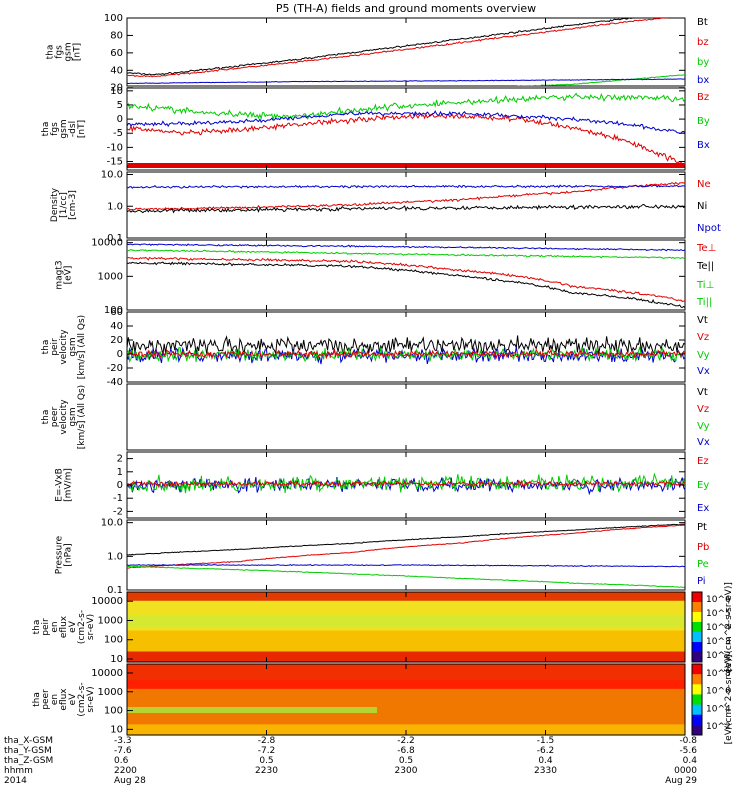  Describe the element at coordinates (702, 22) in the screenshot. I see `legend-entry: Bt` at that location.